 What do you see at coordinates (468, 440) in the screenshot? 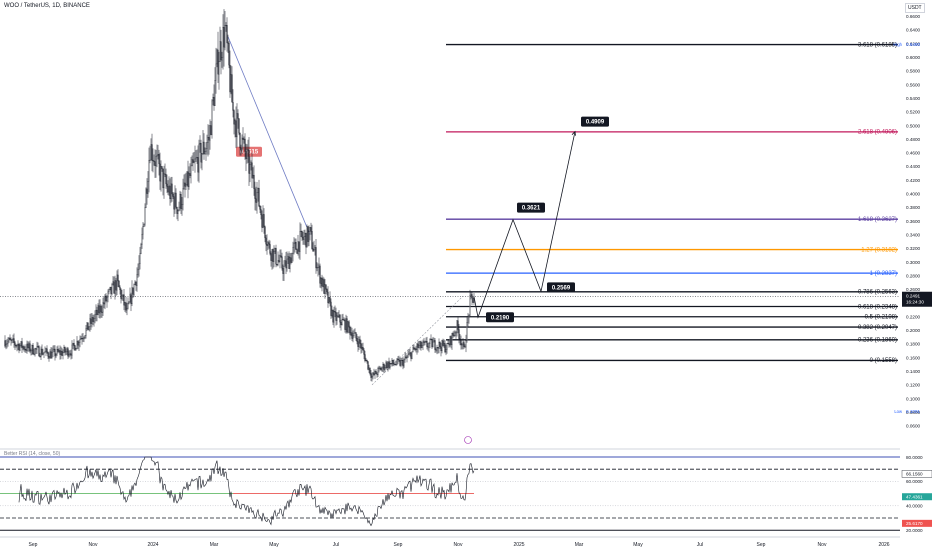
I see `event-marker-icon` at bounding box center [468, 440].